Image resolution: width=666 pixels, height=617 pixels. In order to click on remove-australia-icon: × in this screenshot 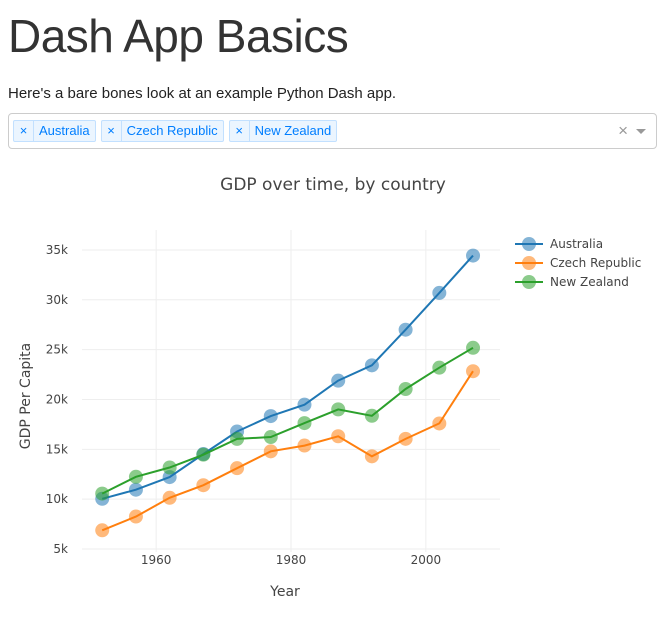, I will do `click(24, 131)`.